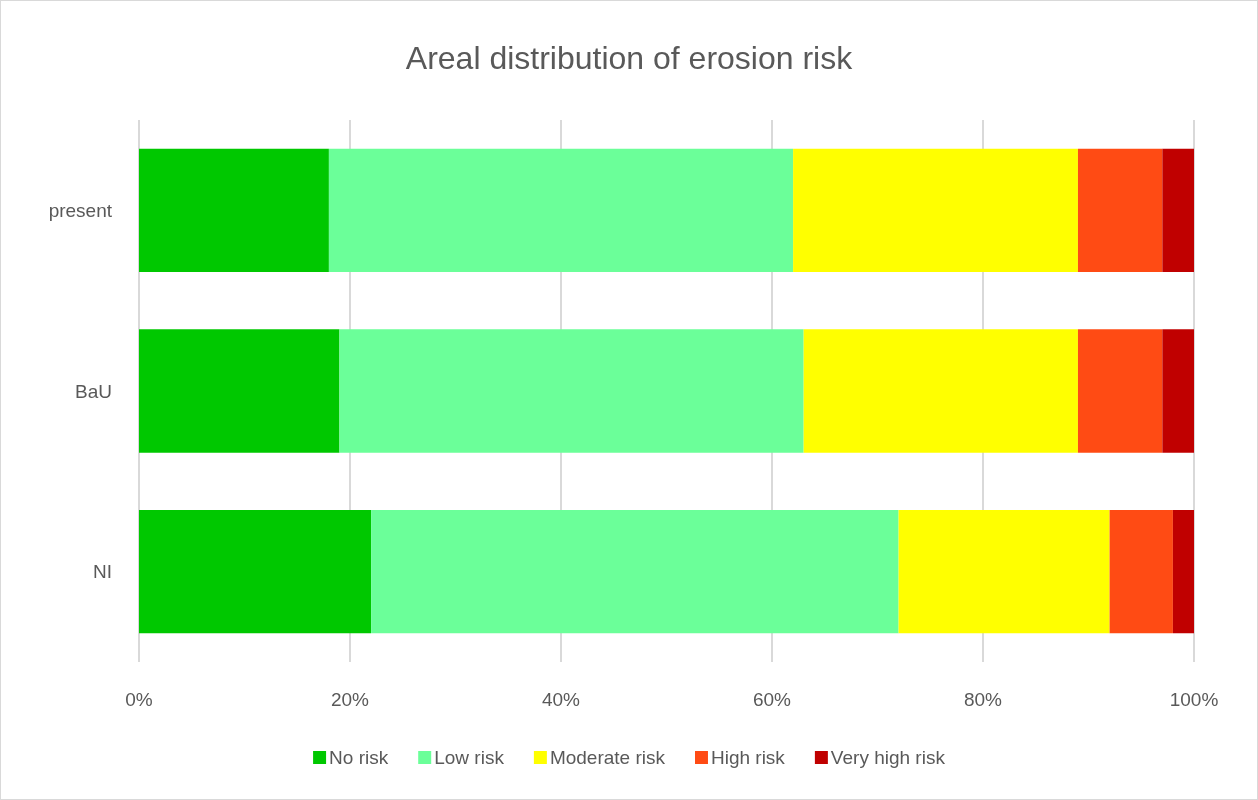 This screenshot has width=1258, height=800. Describe the element at coordinates (469, 757) in the screenshot. I see `legend-label: Low risk` at that location.